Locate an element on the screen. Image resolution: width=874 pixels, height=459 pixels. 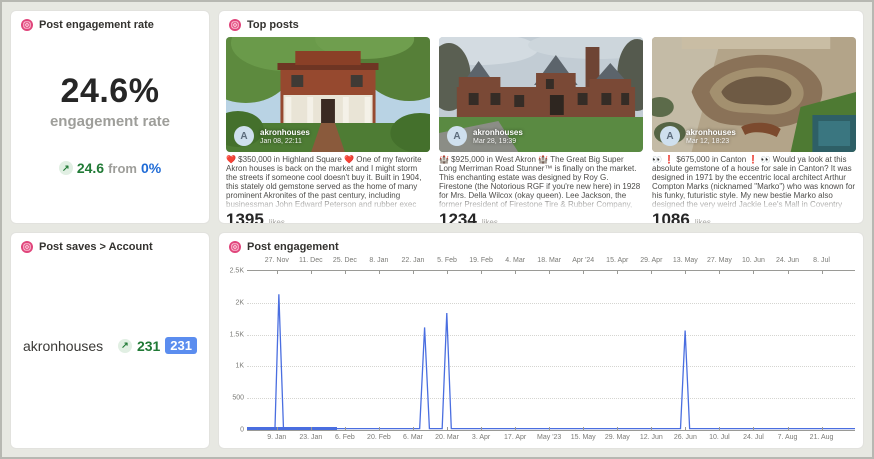
y-axis-label: 1K is located at coordinates (239, 366).